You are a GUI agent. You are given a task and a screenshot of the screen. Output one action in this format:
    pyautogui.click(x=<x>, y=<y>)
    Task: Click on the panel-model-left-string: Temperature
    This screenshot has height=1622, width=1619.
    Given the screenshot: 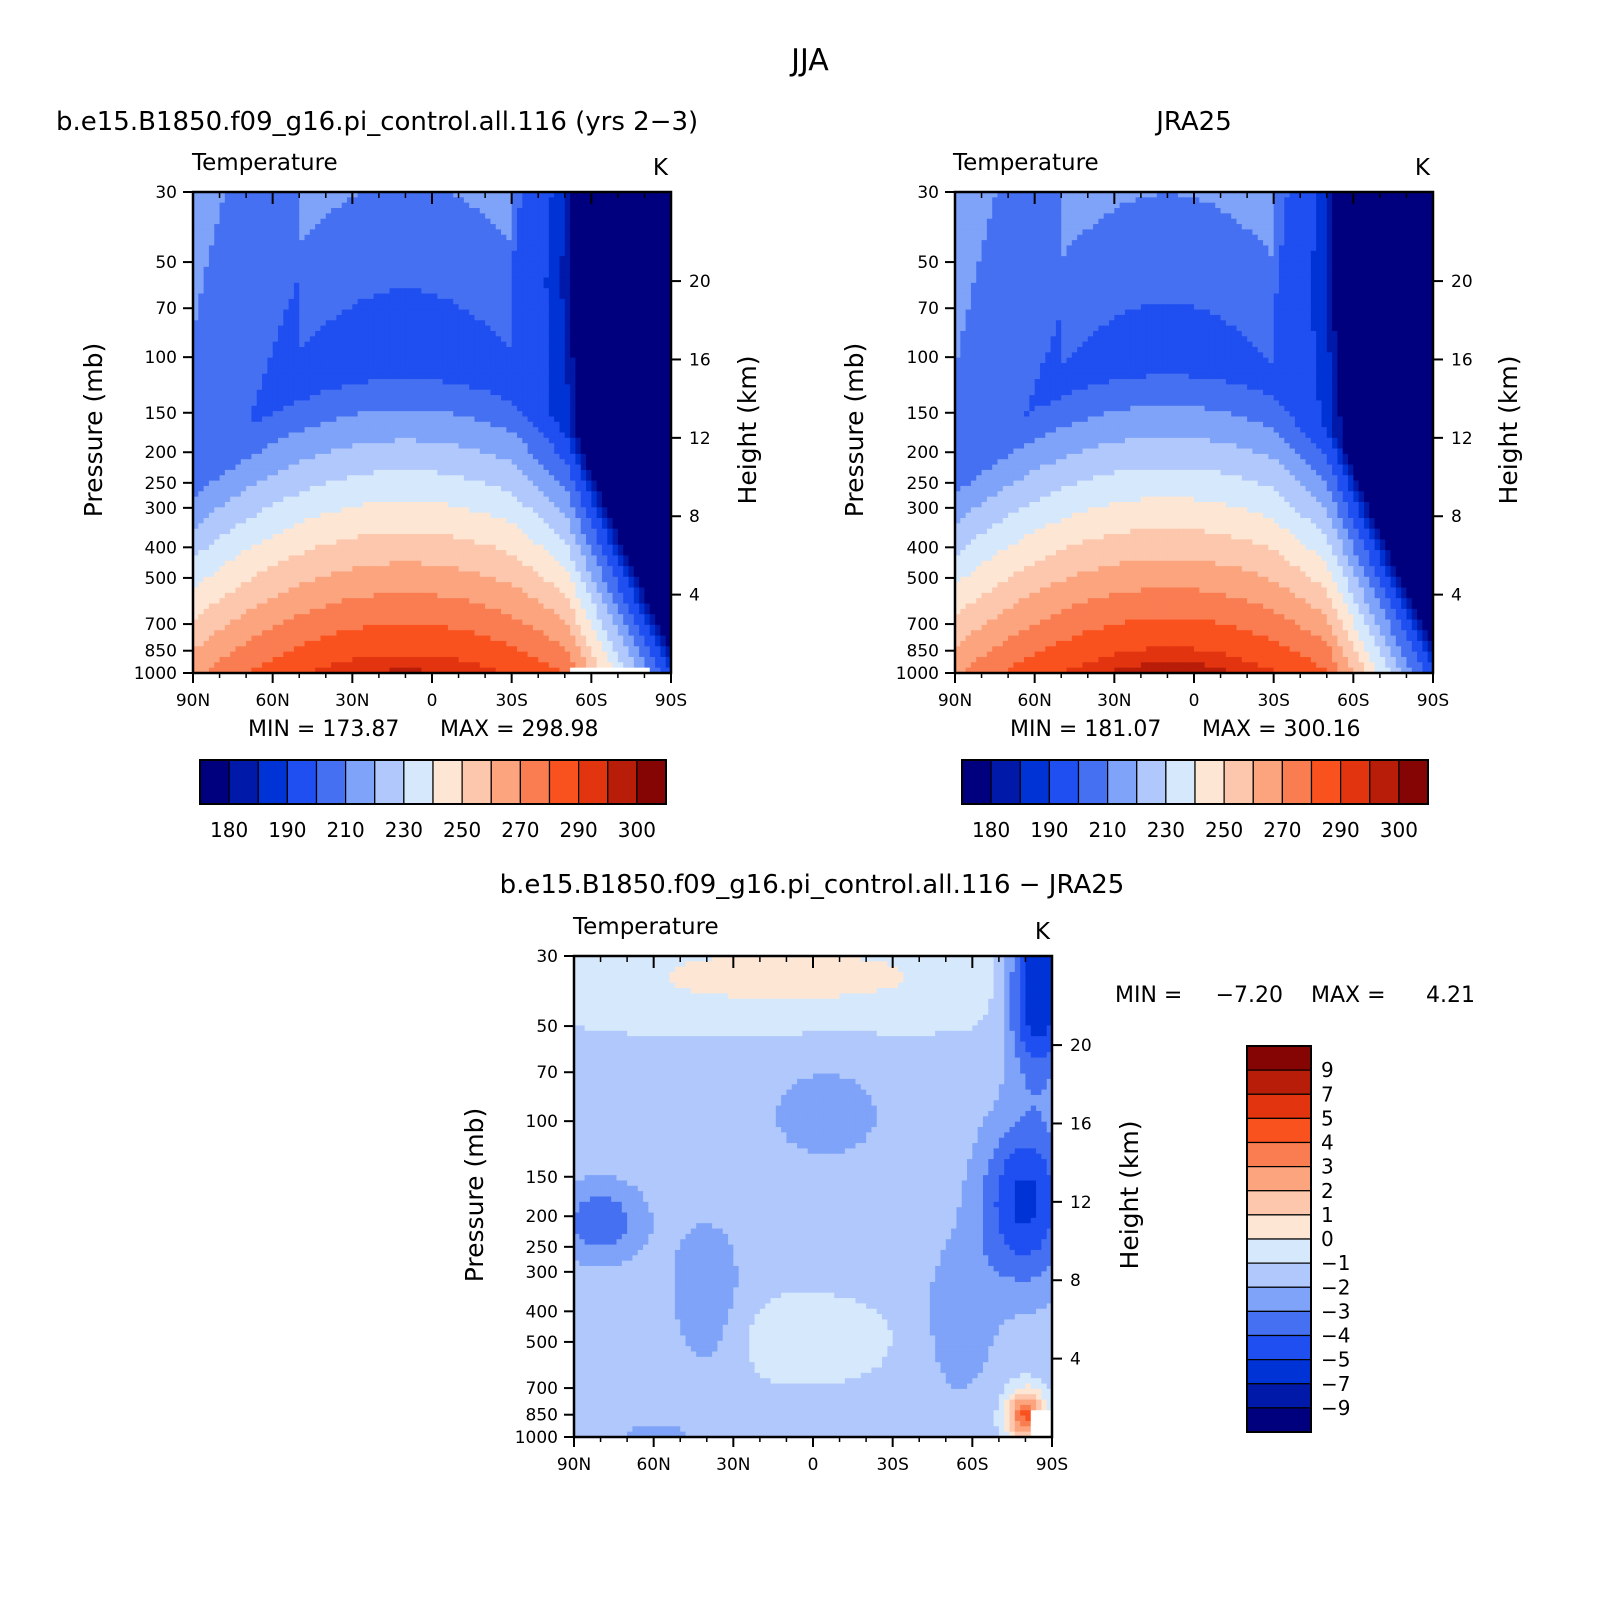 What is the action you would take?
    pyautogui.click(x=264, y=163)
    